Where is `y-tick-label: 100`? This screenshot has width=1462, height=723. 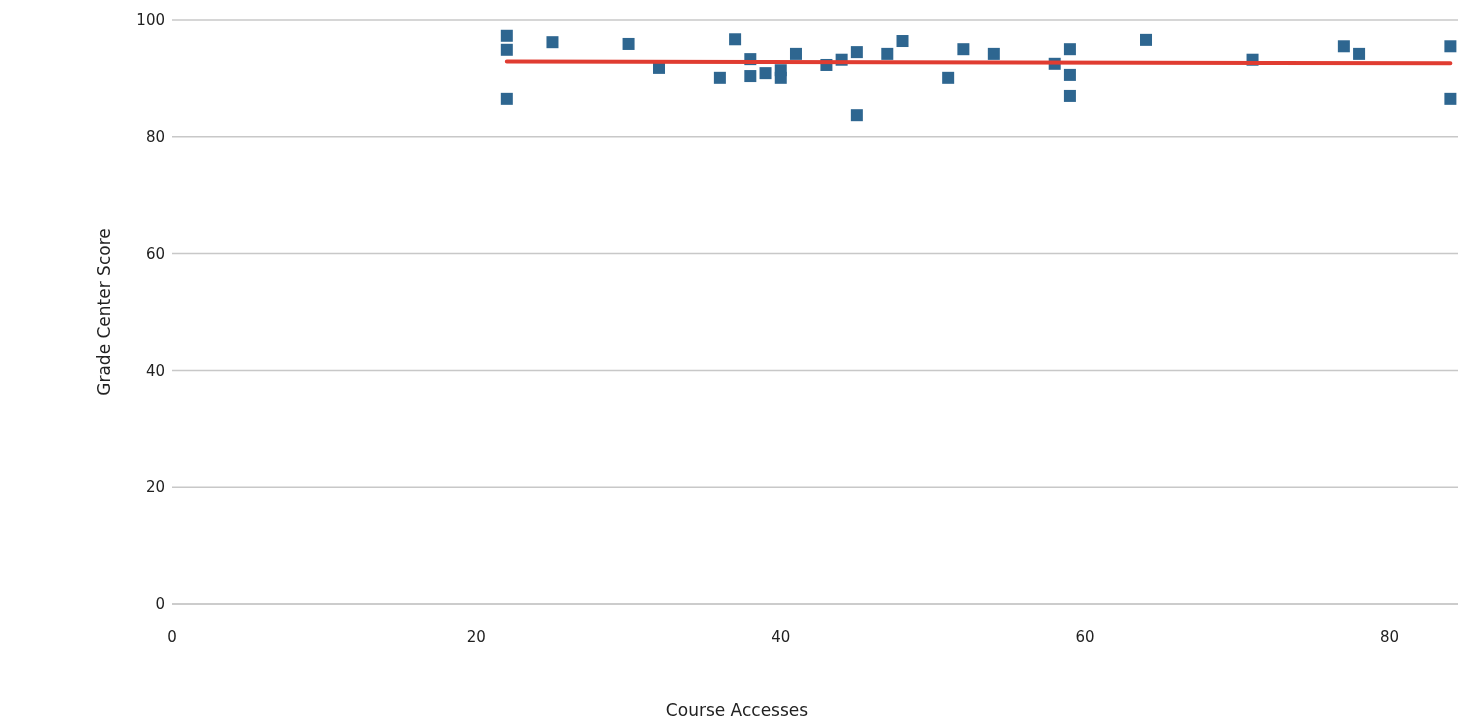 y-tick-label: 100 is located at coordinates (150, 20).